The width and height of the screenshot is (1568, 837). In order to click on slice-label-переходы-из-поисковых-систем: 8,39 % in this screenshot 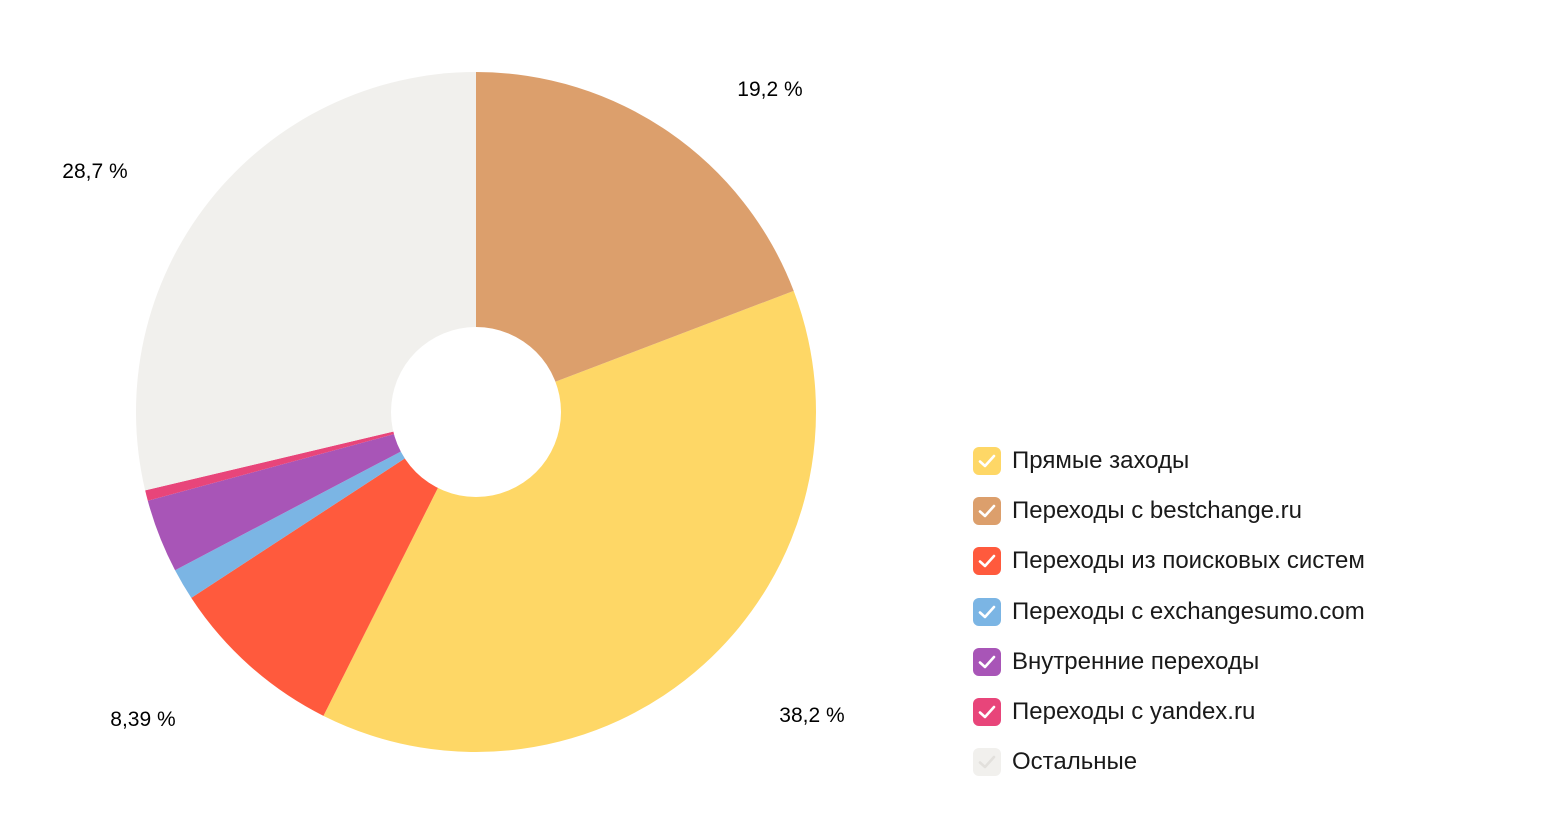, I will do `click(142, 719)`.